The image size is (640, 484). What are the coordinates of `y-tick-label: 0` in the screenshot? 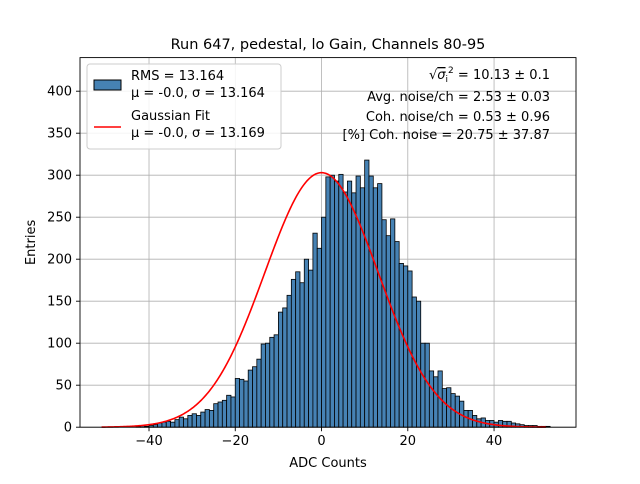 It's located at (68, 428).